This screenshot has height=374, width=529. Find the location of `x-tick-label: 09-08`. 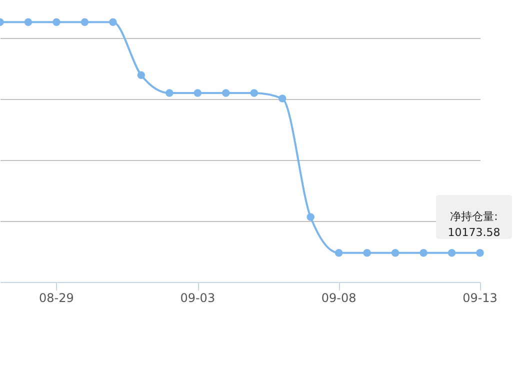

x-tick-label: 09-08 is located at coordinates (338, 298).